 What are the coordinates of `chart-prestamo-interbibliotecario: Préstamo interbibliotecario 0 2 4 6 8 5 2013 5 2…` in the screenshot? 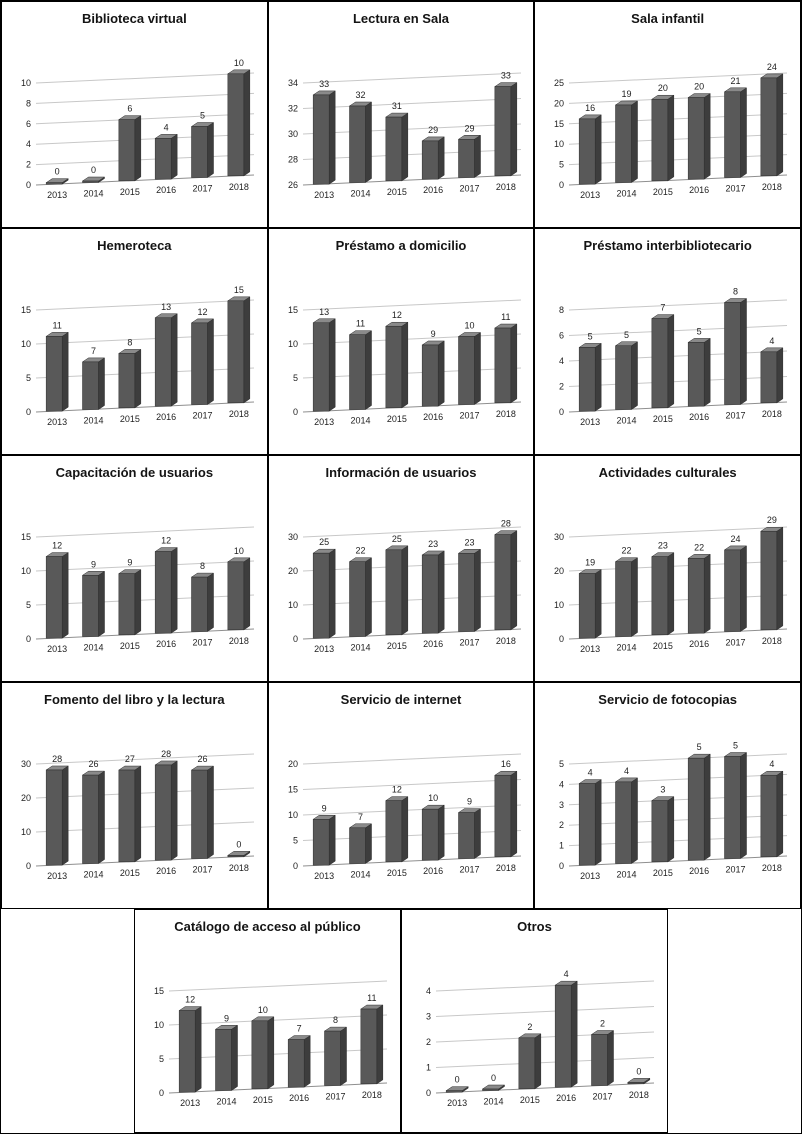 It's located at (667, 341).